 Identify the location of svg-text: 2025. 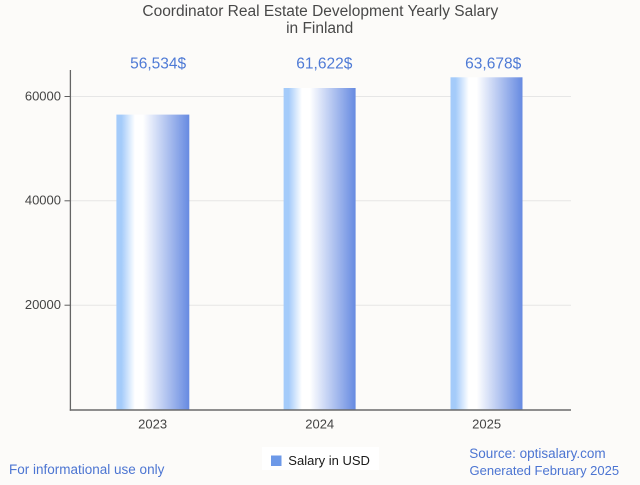
(486, 423).